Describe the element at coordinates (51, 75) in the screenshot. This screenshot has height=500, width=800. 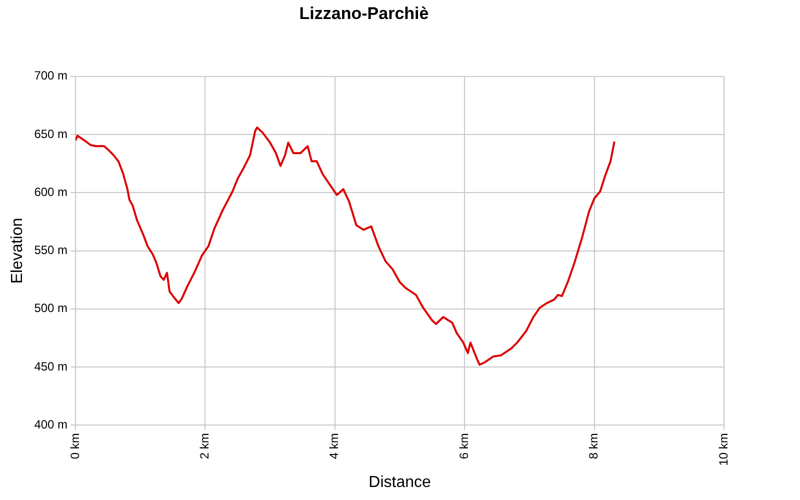
I see `y-tick-label: 700 m` at that location.